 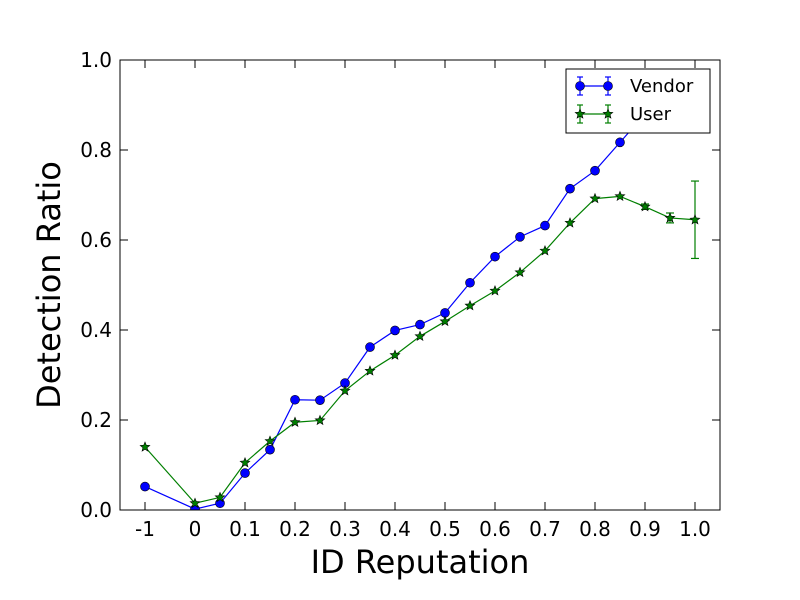 I want to click on x-tick-label: 0.9, so click(x=645, y=529).